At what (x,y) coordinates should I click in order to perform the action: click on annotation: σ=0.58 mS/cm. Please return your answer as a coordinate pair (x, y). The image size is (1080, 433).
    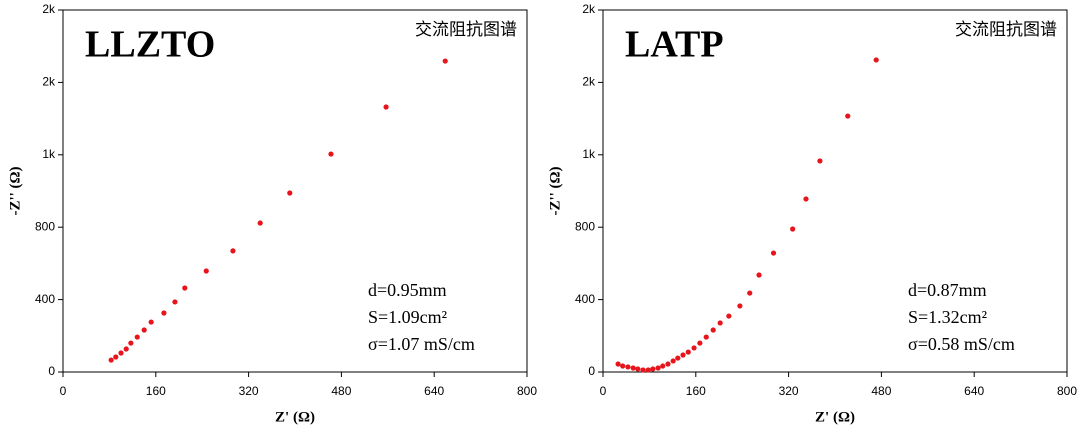
    Looking at the image, I should click on (961, 344).